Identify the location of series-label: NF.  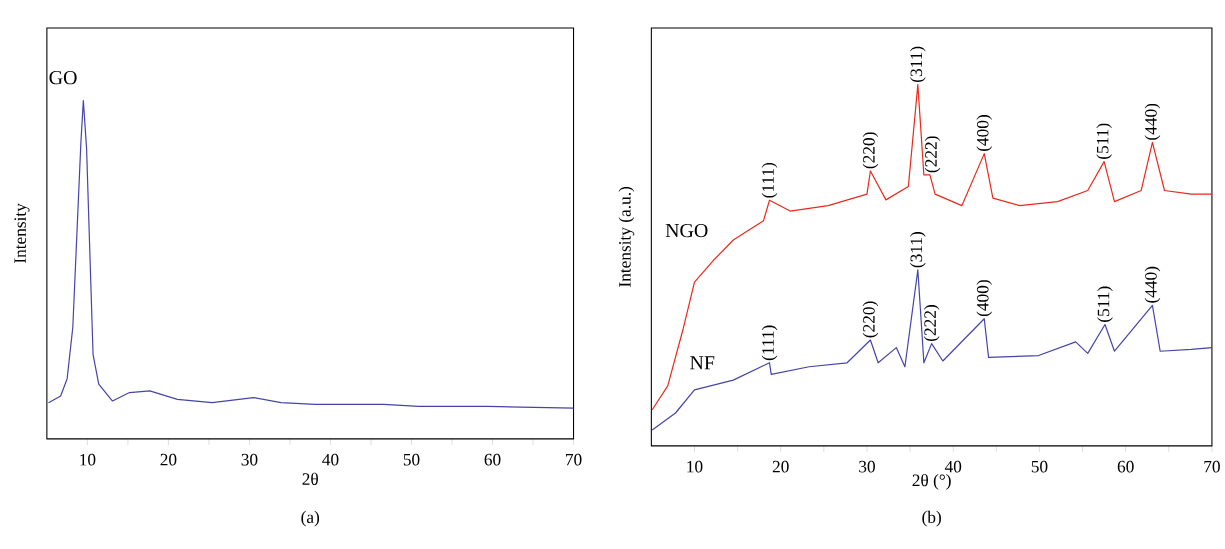
(702, 363).